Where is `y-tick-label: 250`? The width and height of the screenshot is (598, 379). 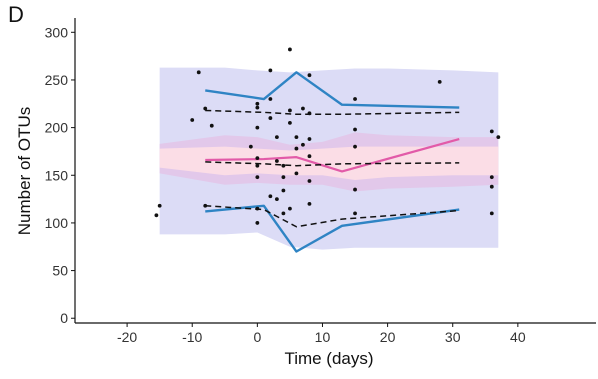 y-tick-label: 250 is located at coordinates (57, 80).